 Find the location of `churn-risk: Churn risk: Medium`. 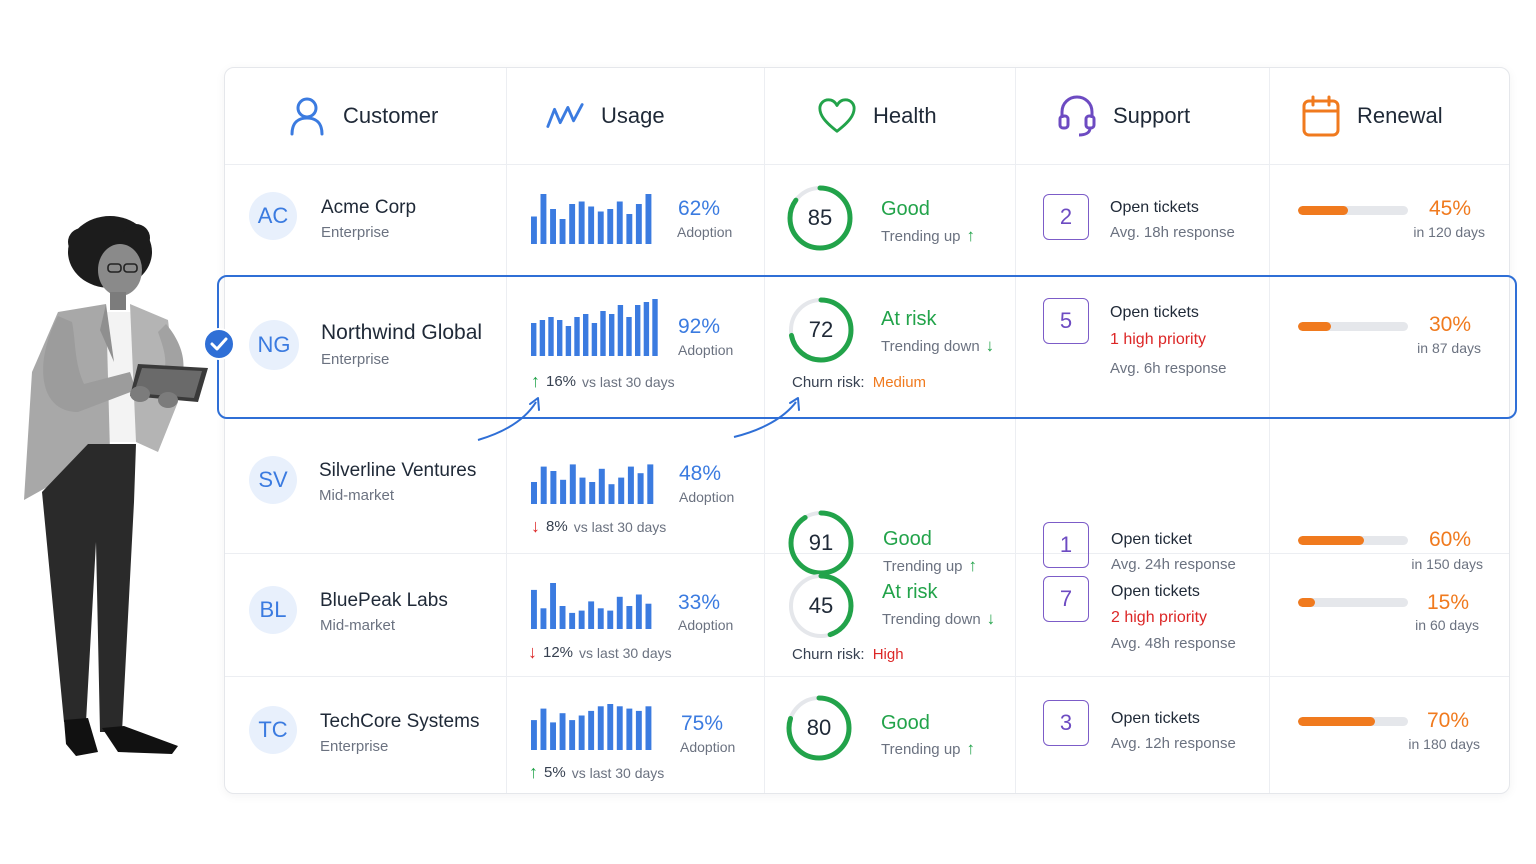

churn-risk: Churn risk: Medium is located at coordinates (859, 382).